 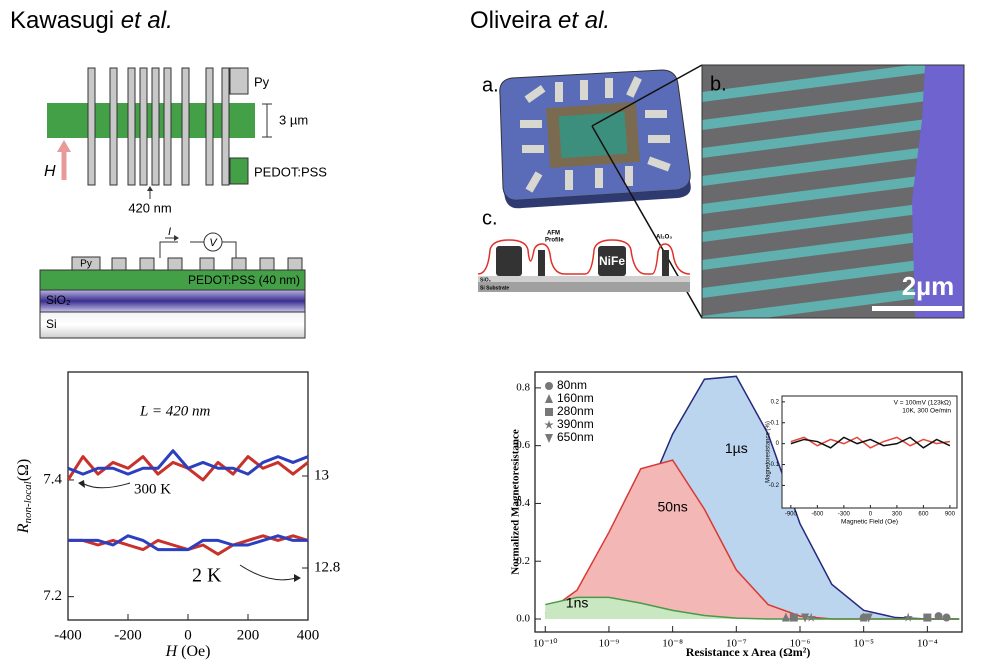 What do you see at coordinates (926, 411) in the screenshot?
I see `annotation: 10K, 300 Oe/min` at bounding box center [926, 411].